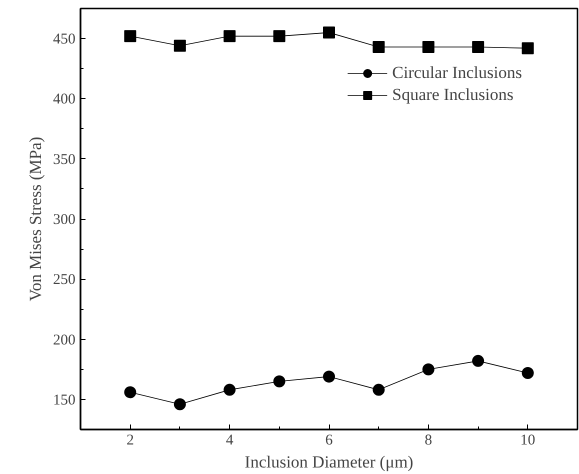 The height and width of the screenshot is (474, 579). What do you see at coordinates (230, 440) in the screenshot?
I see `x-tick-label: 4` at bounding box center [230, 440].